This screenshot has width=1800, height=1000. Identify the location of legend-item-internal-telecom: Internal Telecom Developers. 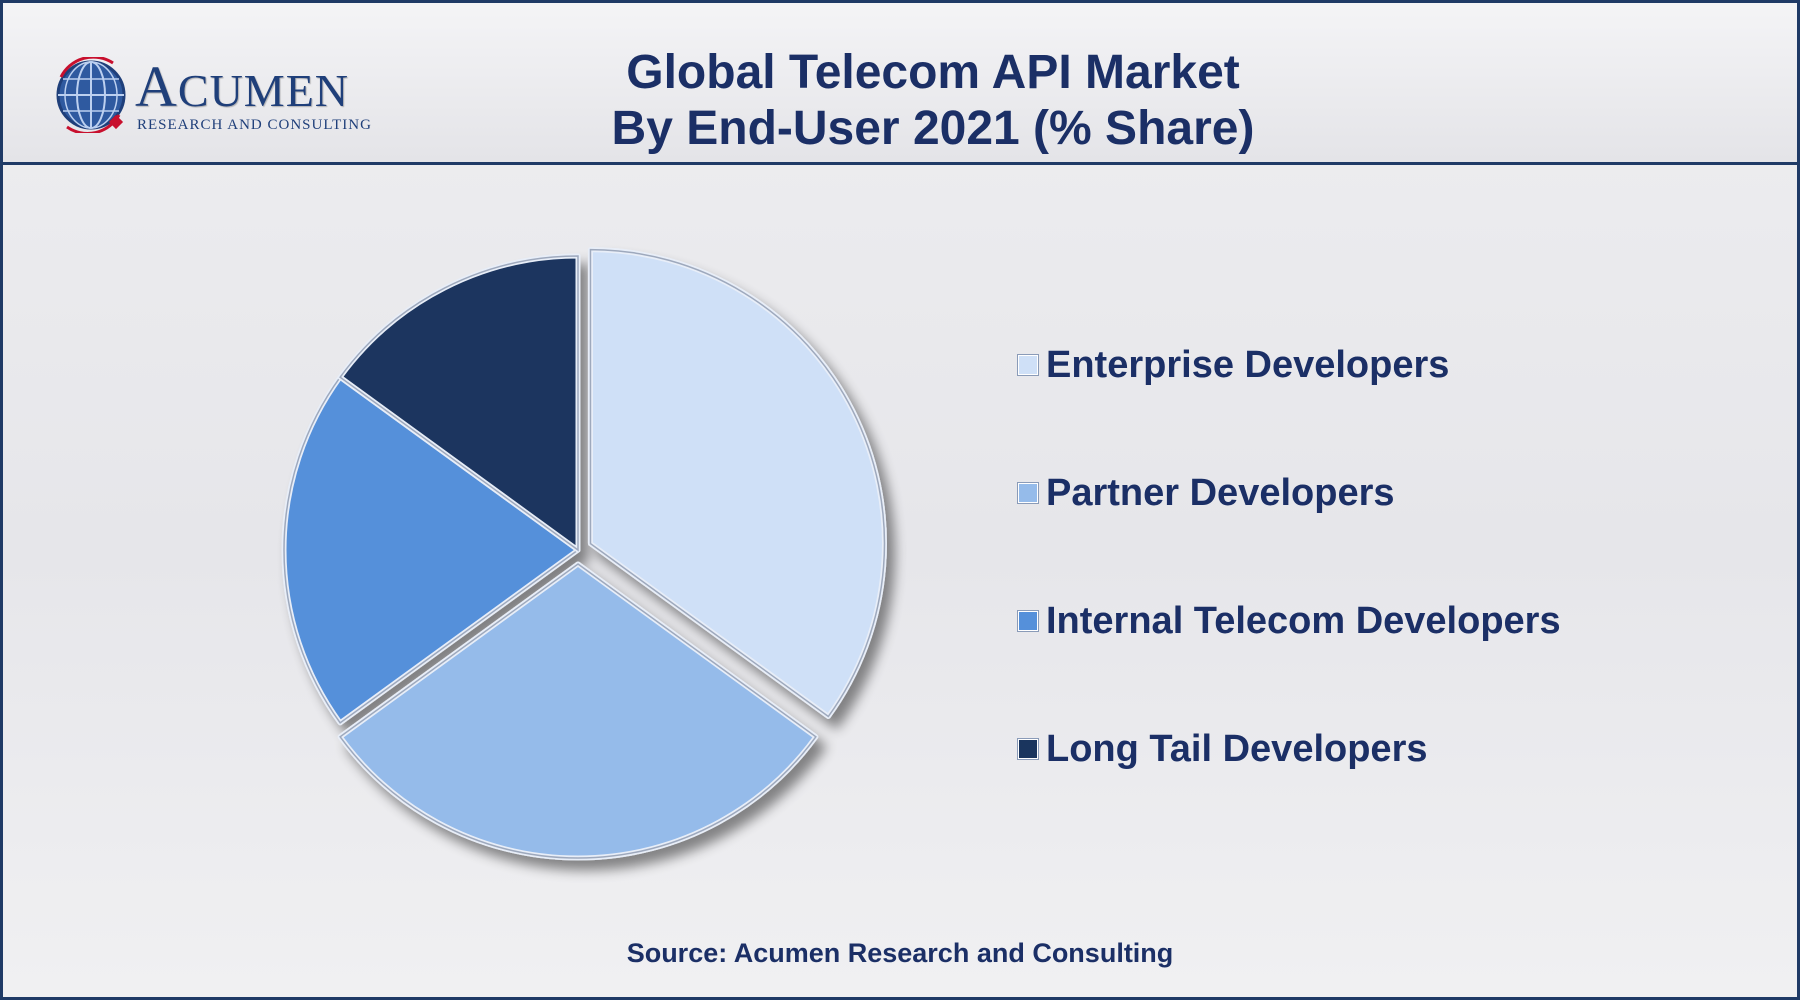
(1289, 621).